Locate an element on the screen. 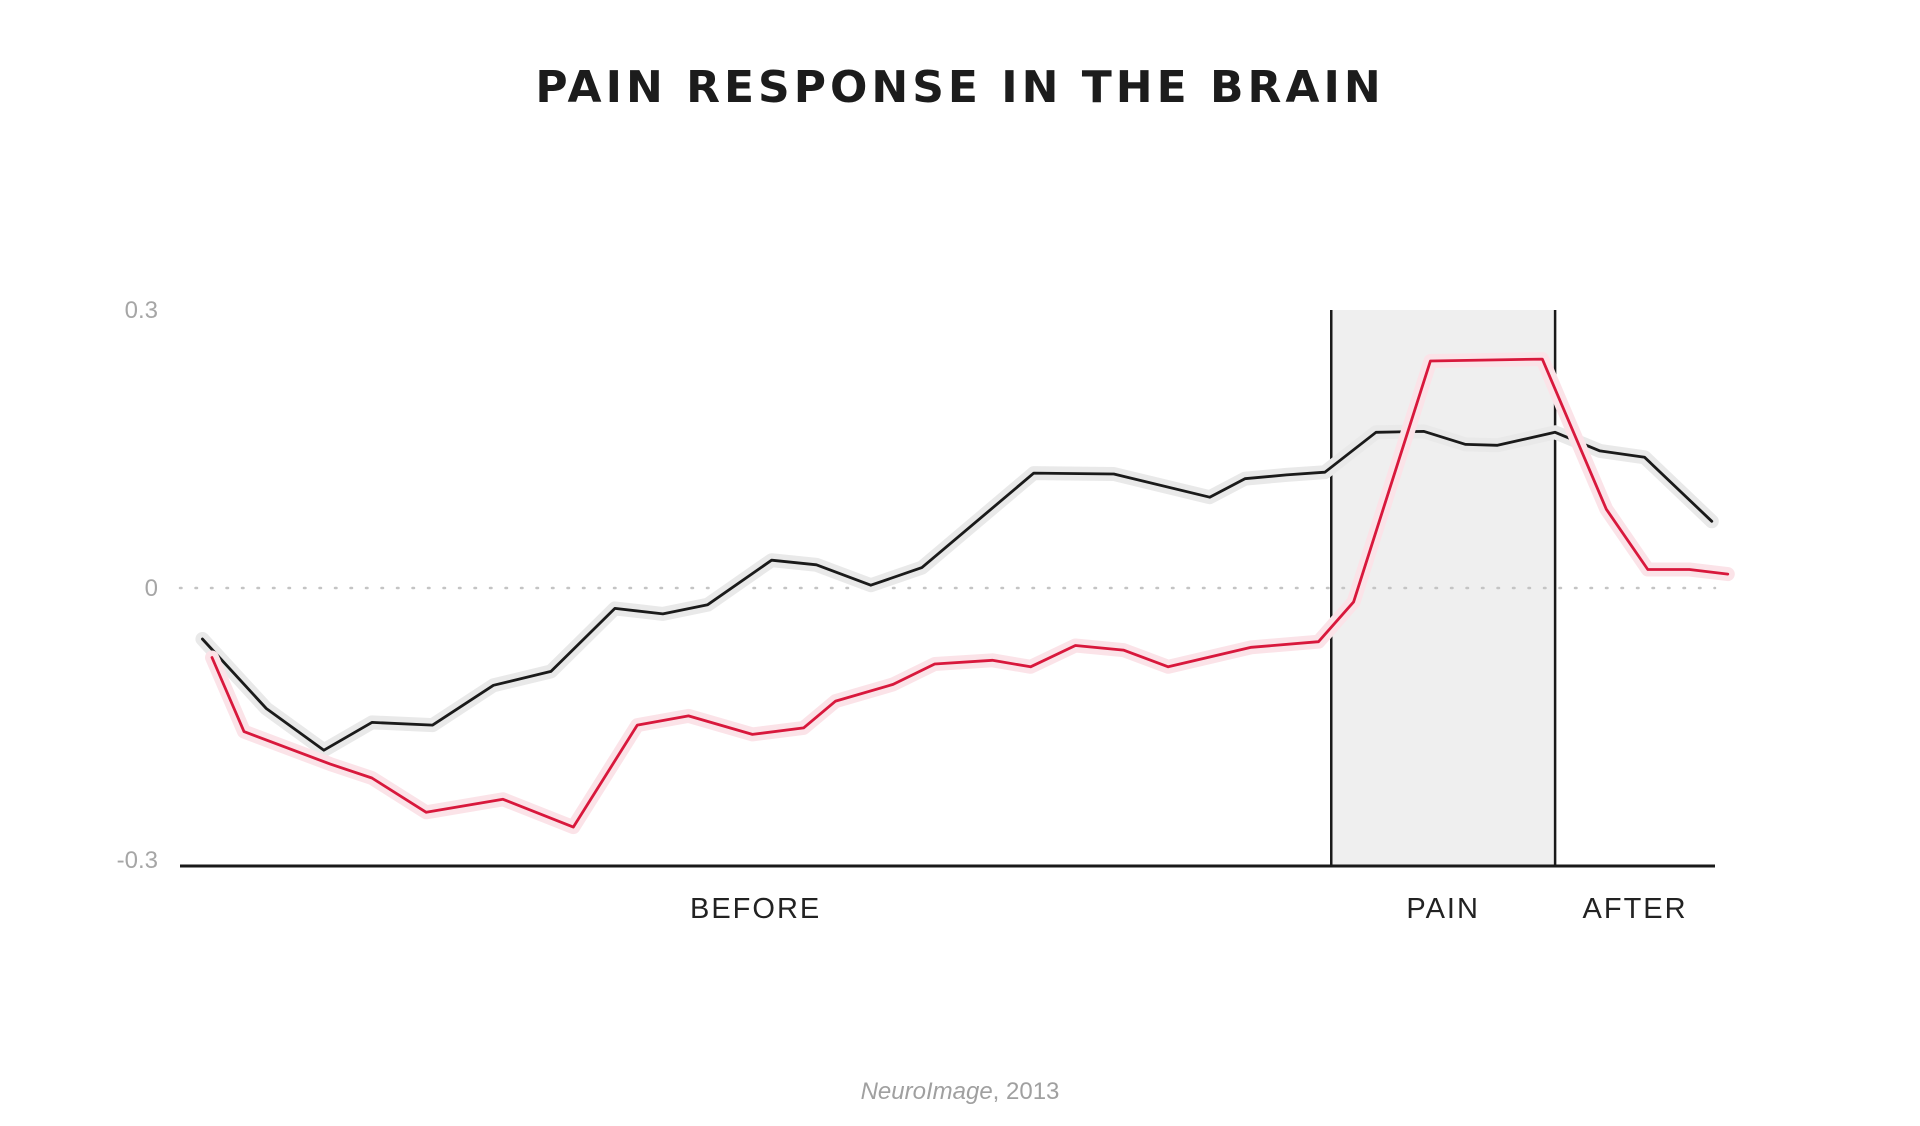 The height and width of the screenshot is (1126, 1920). pain-period-band-layer is located at coordinates (1443, 588).